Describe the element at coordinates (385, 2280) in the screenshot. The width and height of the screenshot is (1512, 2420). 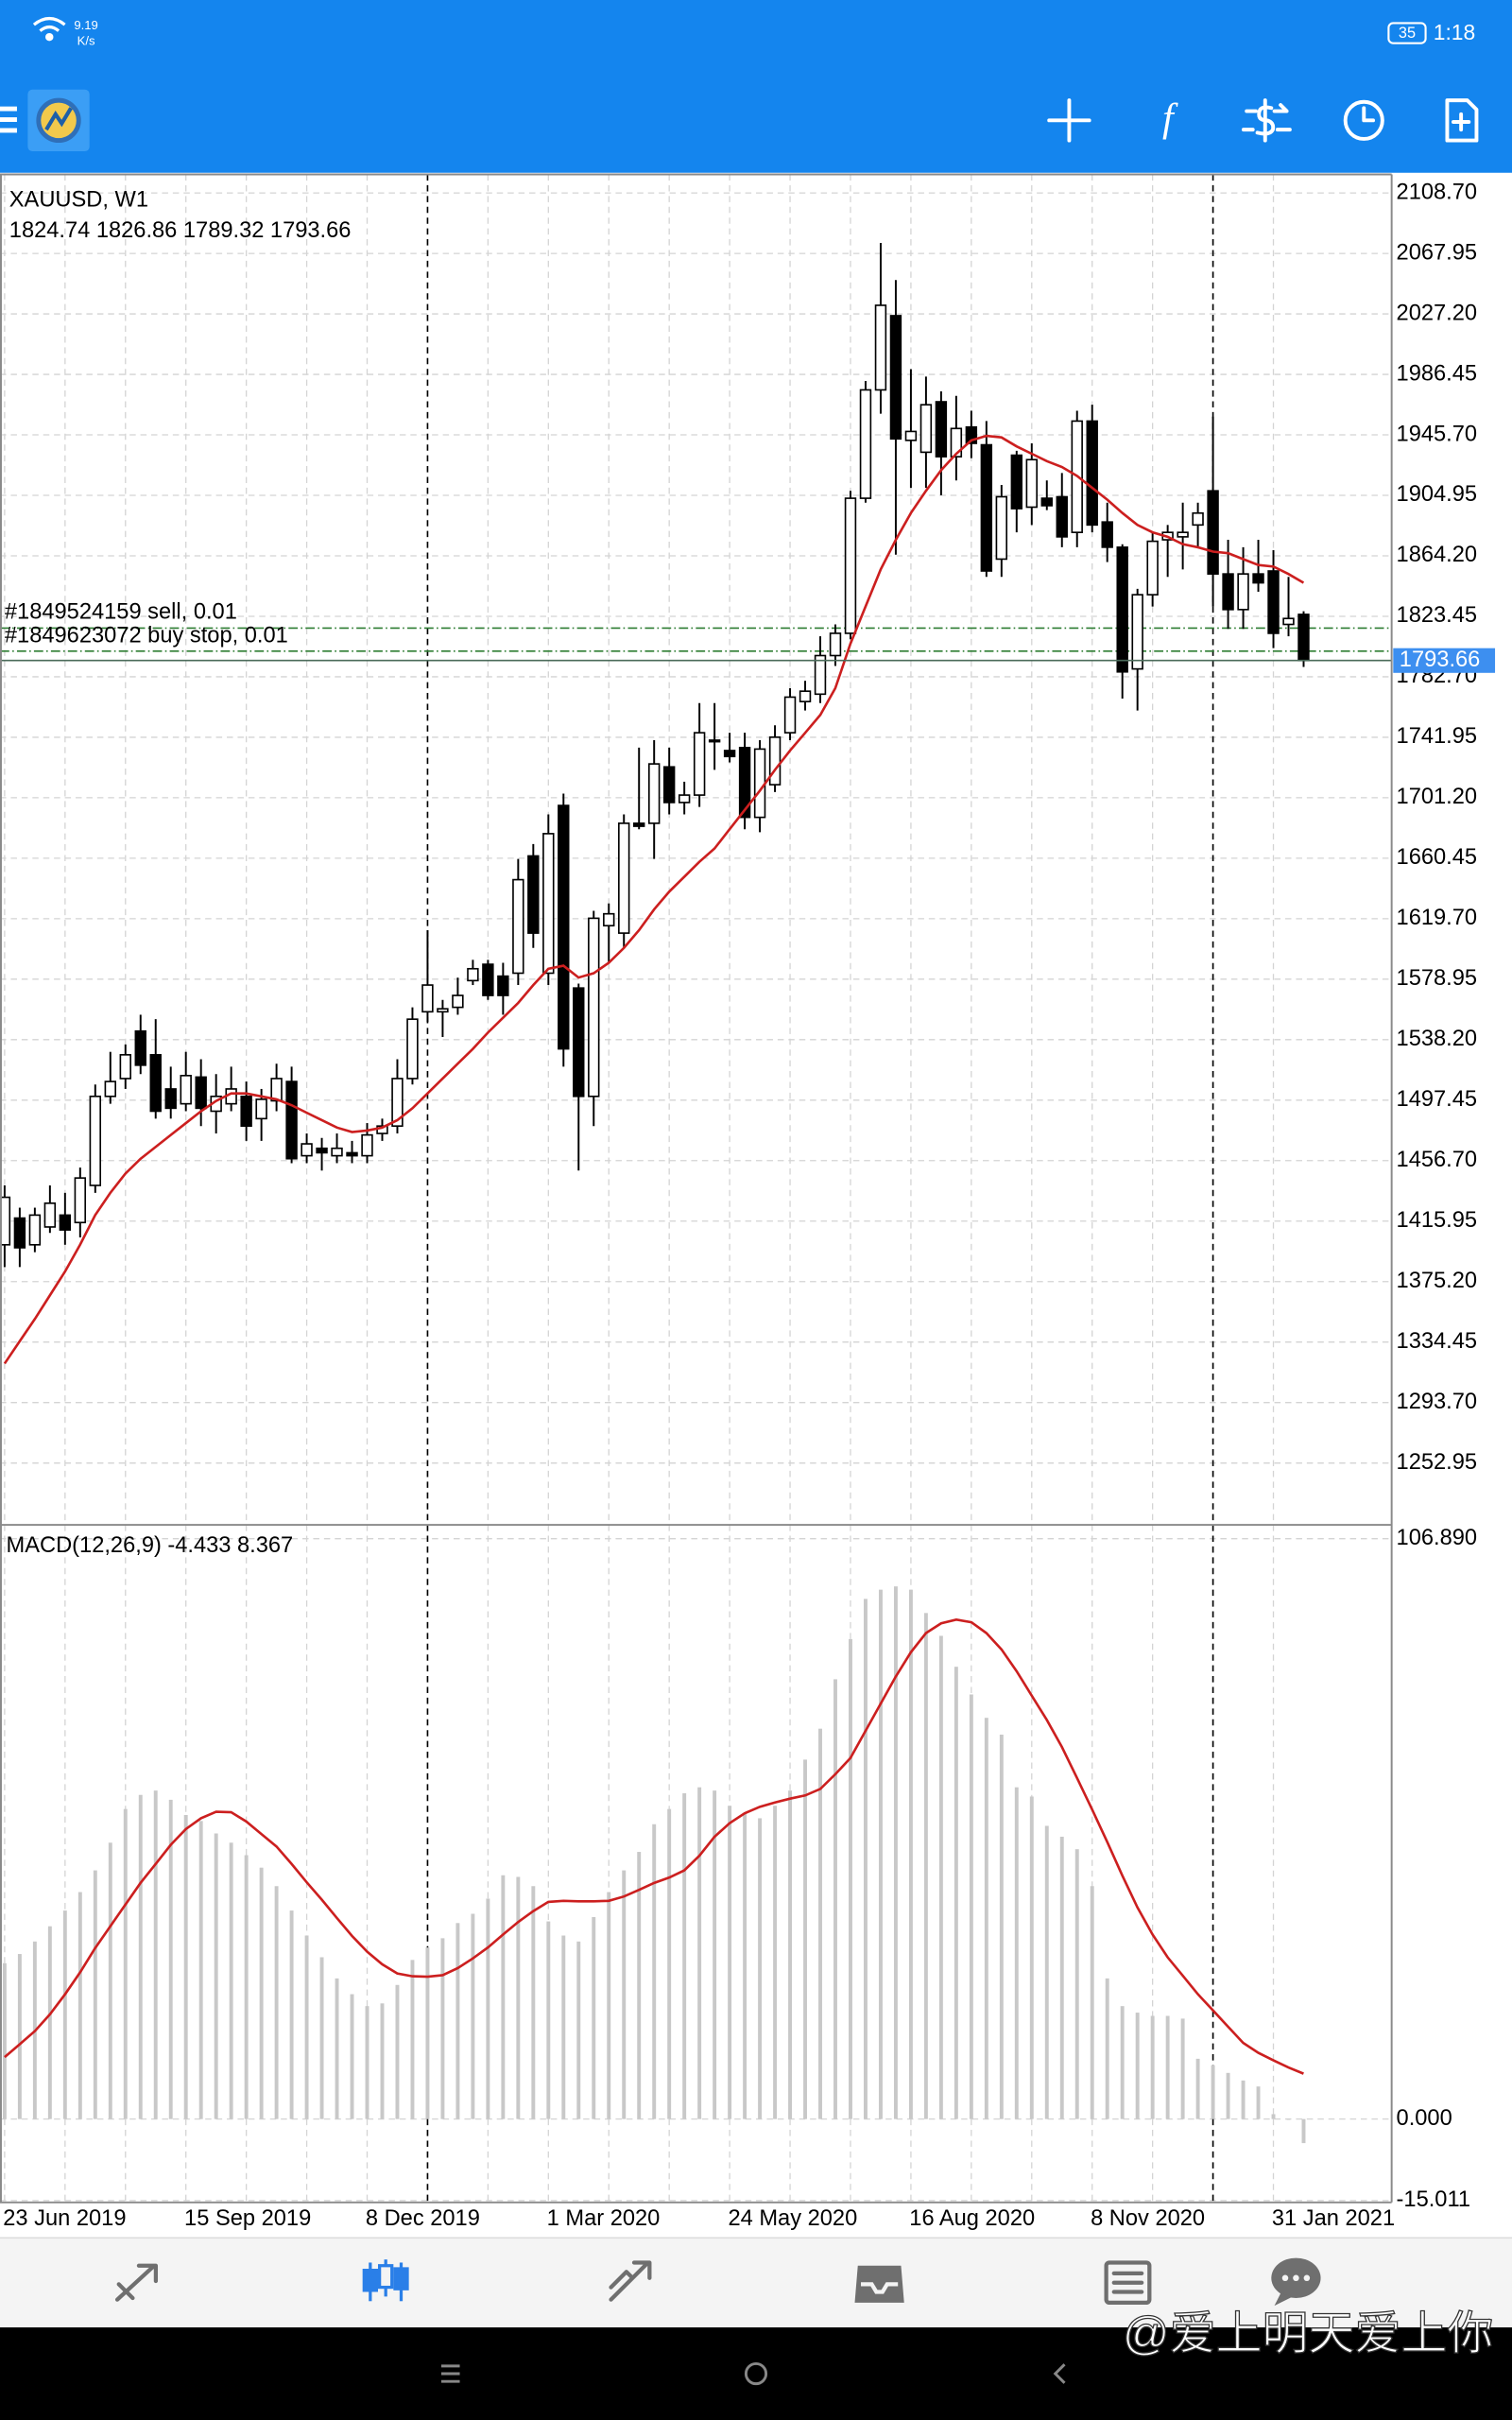
I see `chart-tab` at that location.